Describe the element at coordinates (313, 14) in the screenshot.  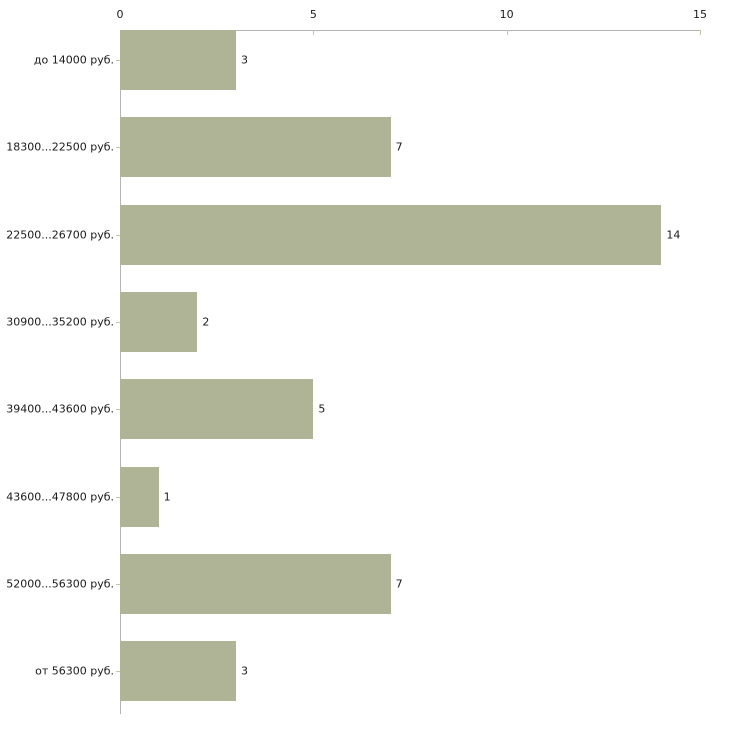
I see `x-axis-tick-label: 5` at that location.